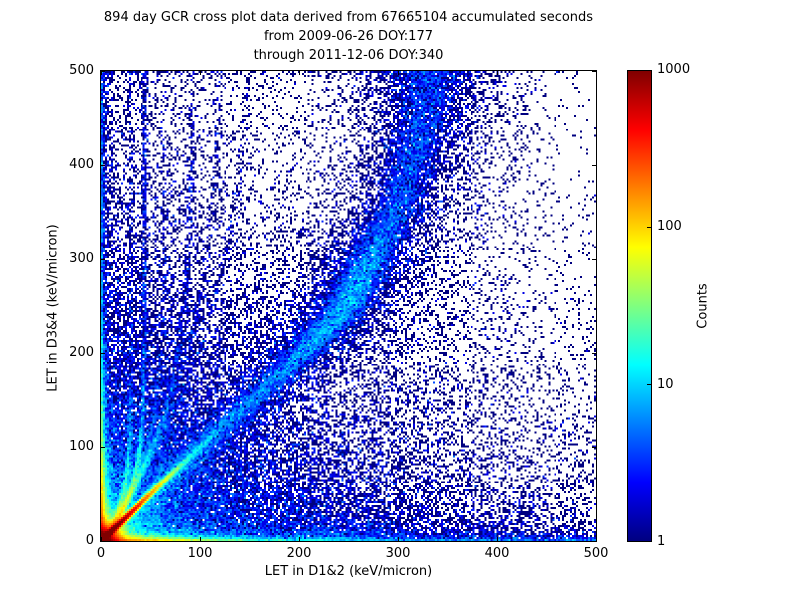 Image resolution: width=800 pixels, height=600 pixels. I want to click on y-axis-tick-label: 300, so click(81, 258).